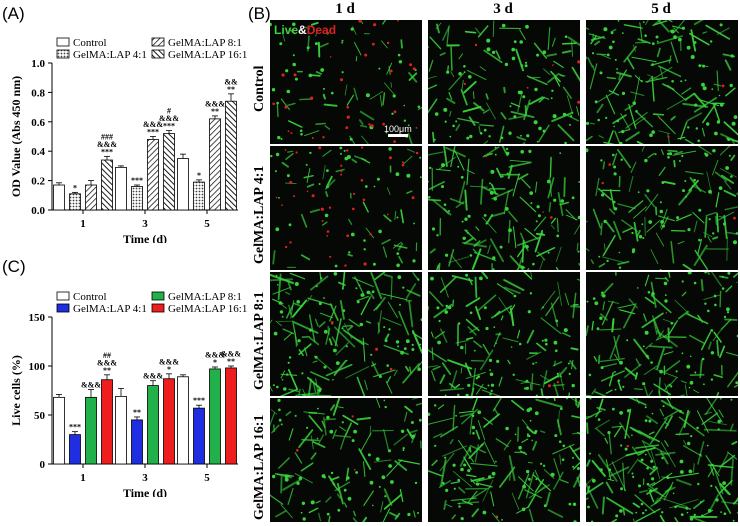  Describe the element at coordinates (13, 13) in the screenshot. I see `panel-label-a: (A)` at that location.